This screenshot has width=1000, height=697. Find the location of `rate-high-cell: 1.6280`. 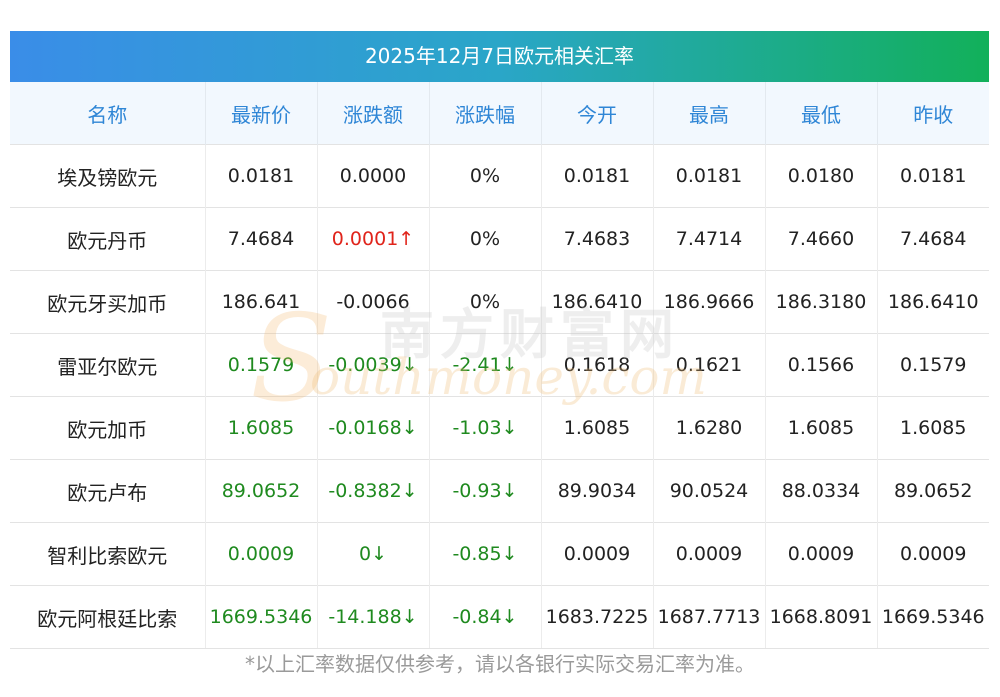

rate-high-cell: 1.6280 is located at coordinates (709, 428).